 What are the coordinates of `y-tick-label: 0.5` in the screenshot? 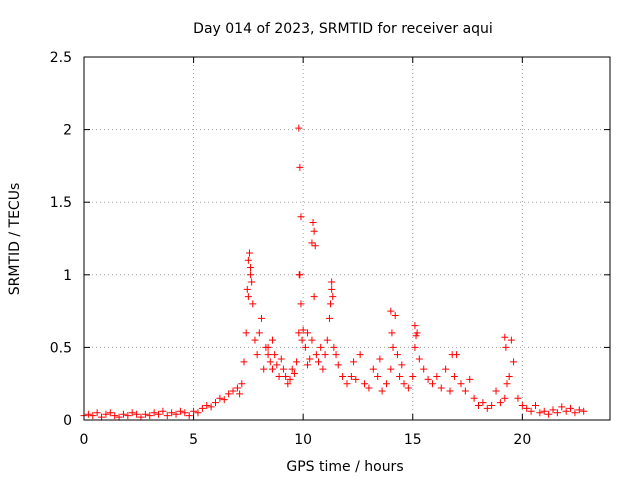 It's located at (61, 348).